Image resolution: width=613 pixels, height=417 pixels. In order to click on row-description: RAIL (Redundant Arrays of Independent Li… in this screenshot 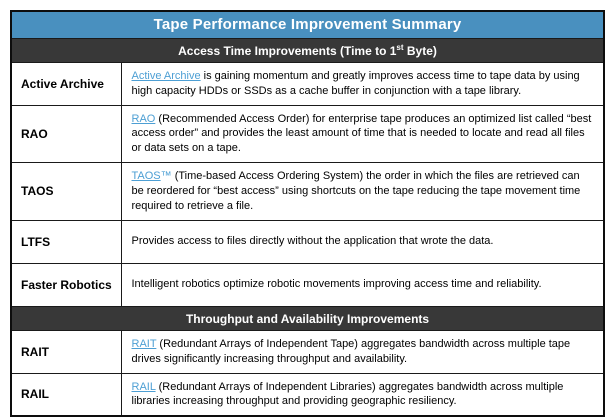, I will do `click(362, 394)`.